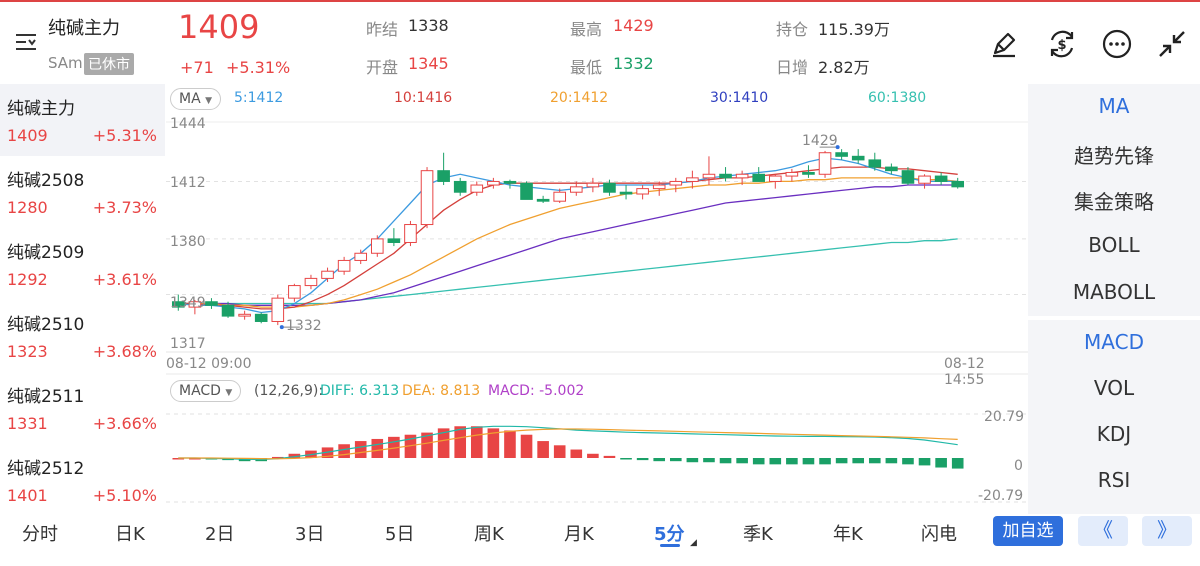  I want to click on indicator-boll: BOLL, so click(1114, 245).